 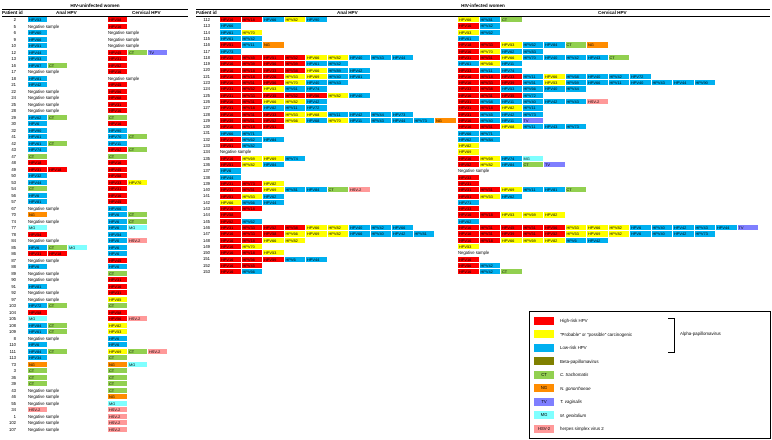 I want to click on cervical-results: NG, so click(x=148, y=397).